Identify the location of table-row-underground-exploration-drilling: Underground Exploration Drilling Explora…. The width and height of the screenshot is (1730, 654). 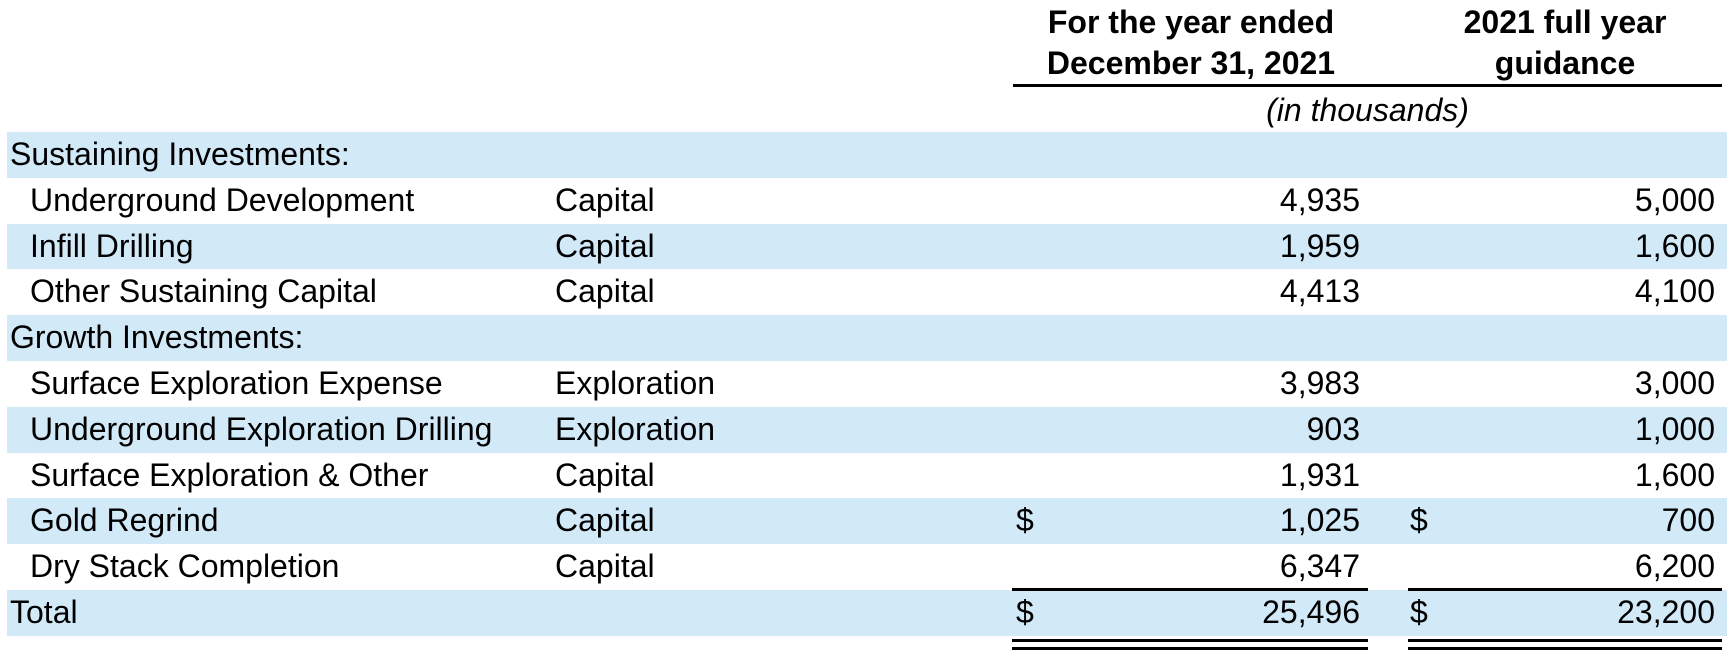
(867, 429).